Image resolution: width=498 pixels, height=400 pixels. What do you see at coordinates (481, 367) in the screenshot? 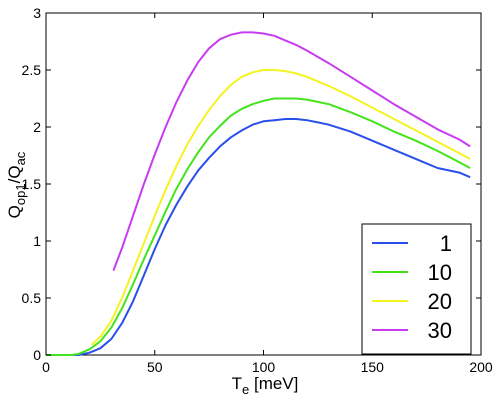
I see `x-tick-label: 200` at bounding box center [481, 367].